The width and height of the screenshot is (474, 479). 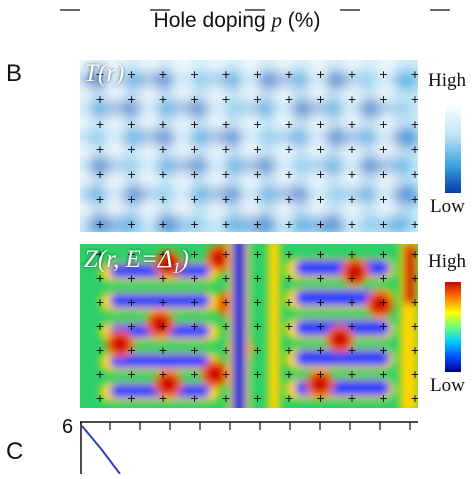 What do you see at coordinates (453, 148) in the screenshot?
I see `legend1-colorbar` at bounding box center [453, 148].